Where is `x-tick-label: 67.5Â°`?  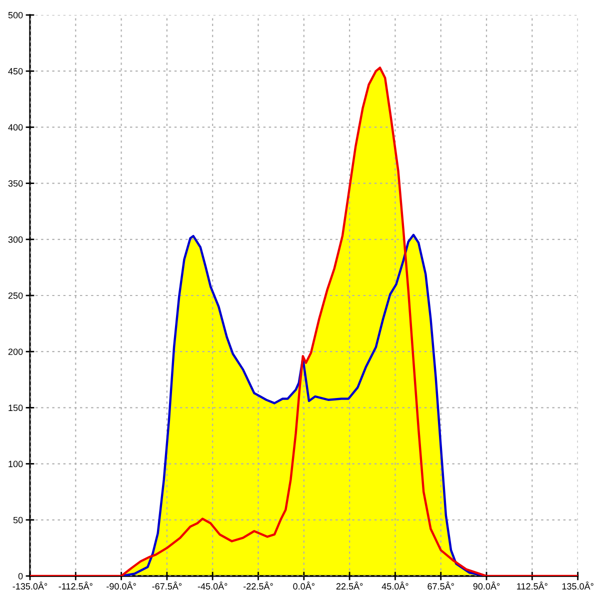
x-tick-label: 67.5Â° is located at coordinates (441, 586).